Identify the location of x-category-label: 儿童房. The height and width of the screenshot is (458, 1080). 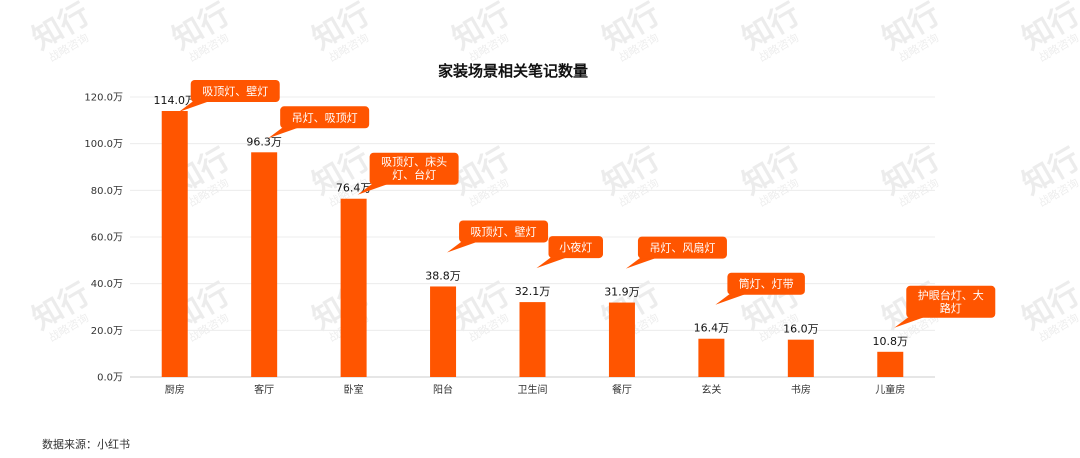
(890, 389).